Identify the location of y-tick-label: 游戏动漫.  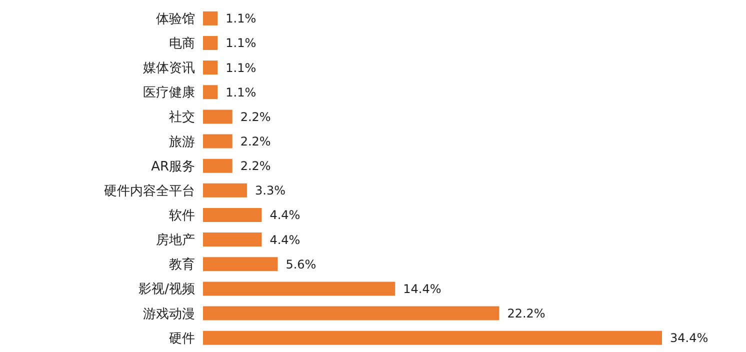
(169, 314).